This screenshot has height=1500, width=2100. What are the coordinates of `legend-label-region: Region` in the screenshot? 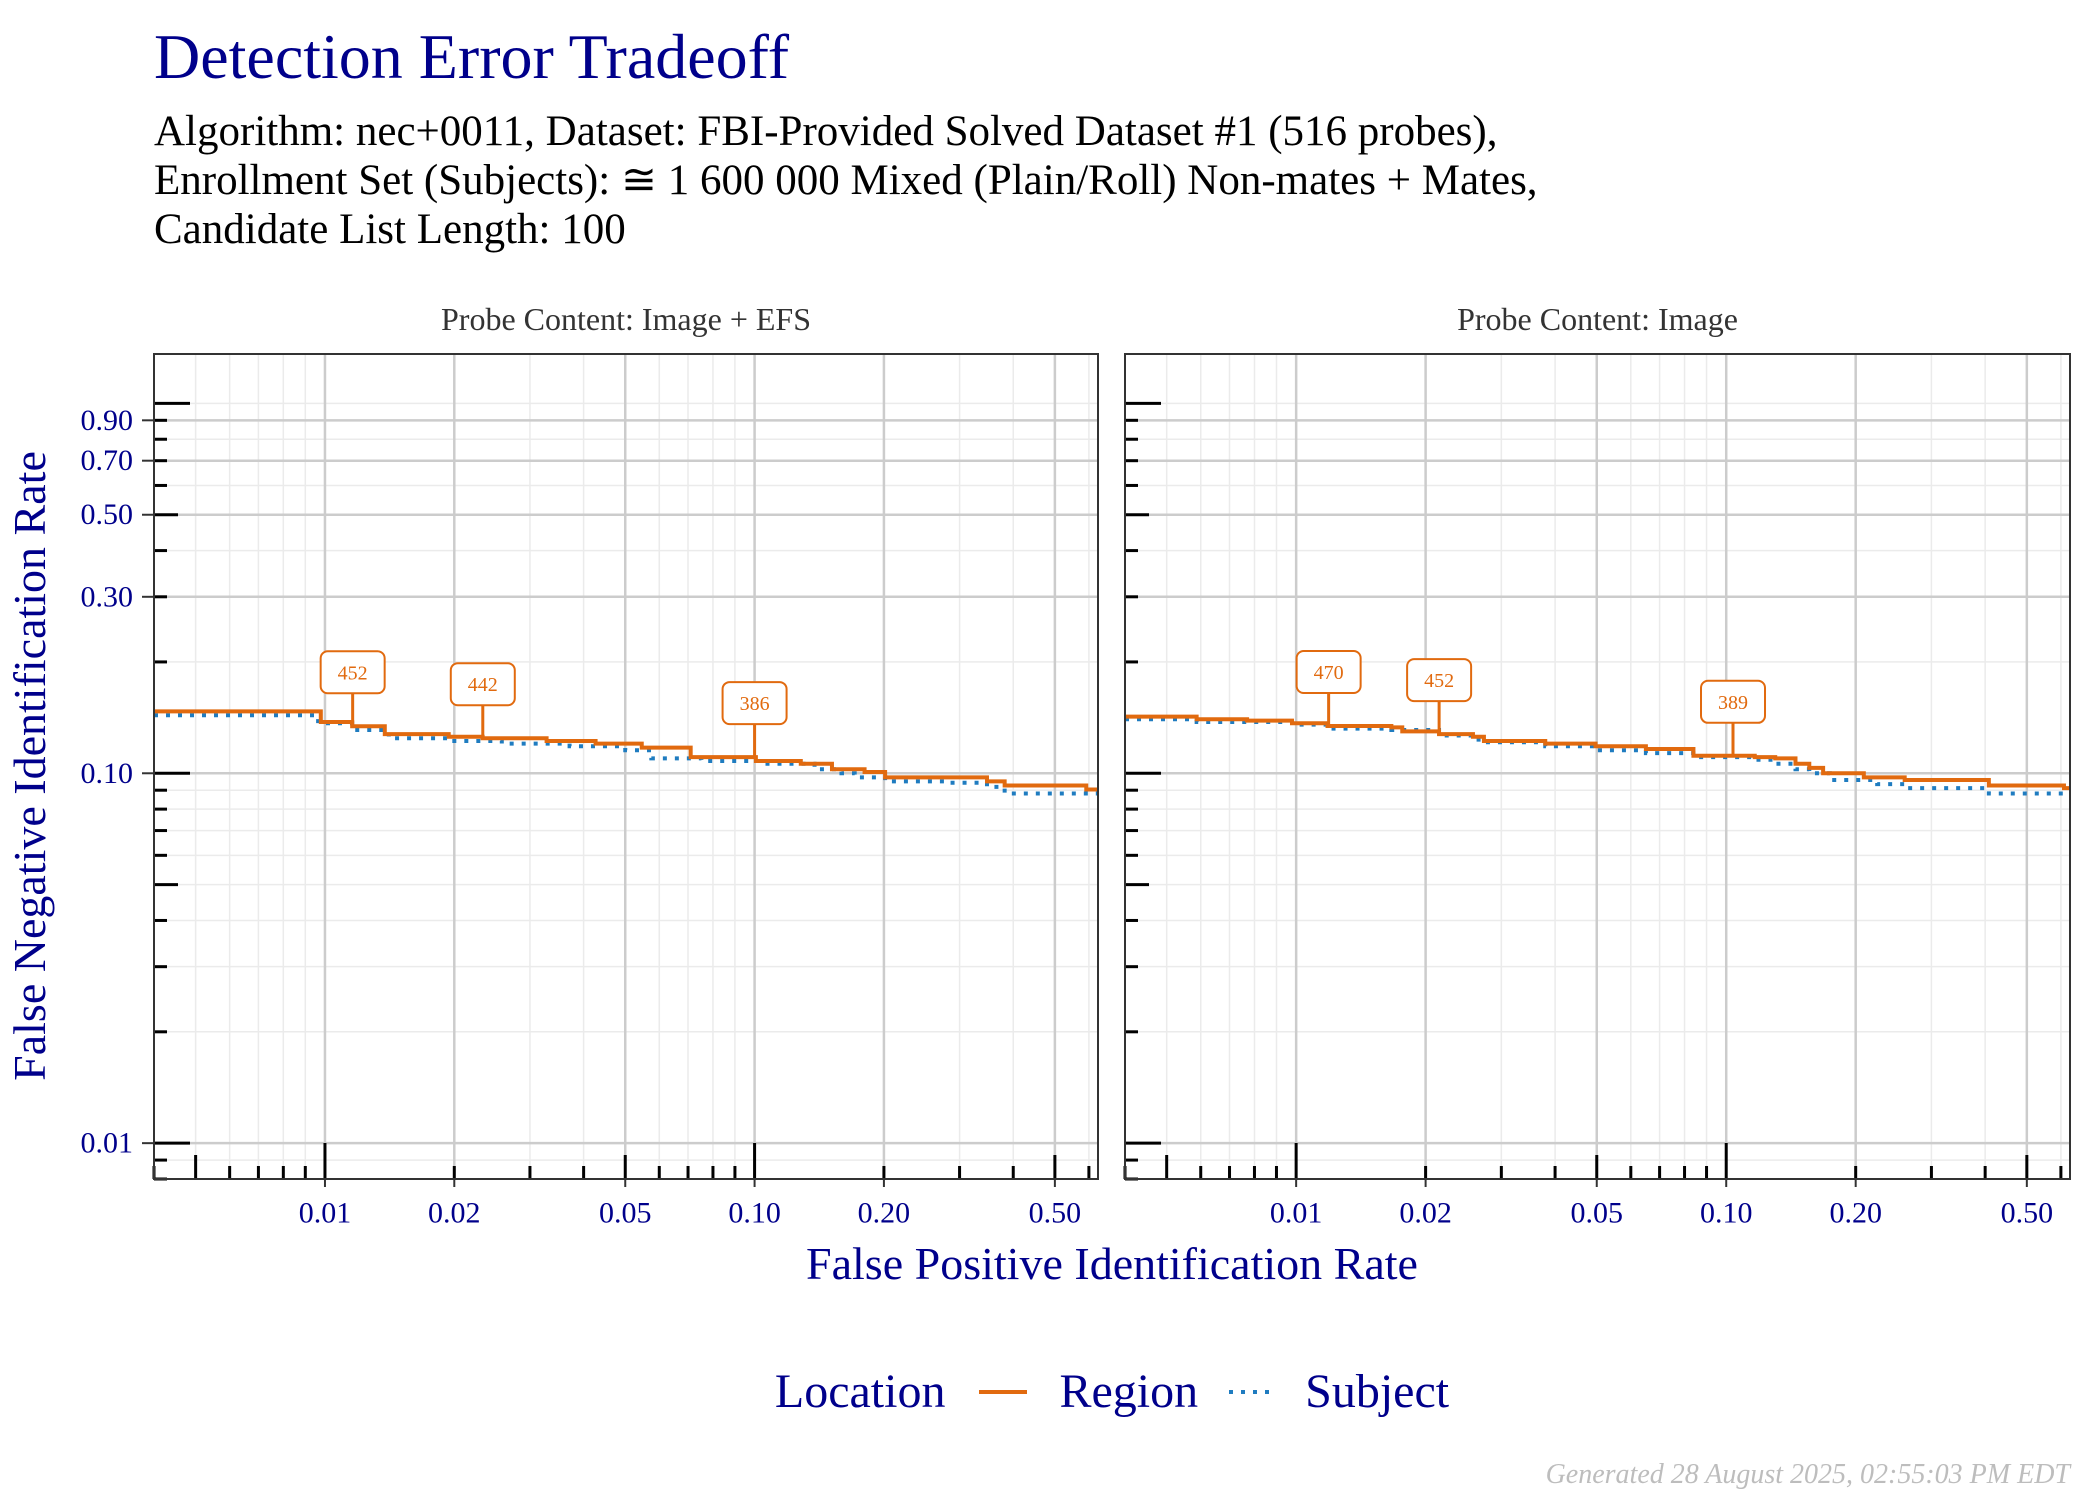 It's located at (1129, 1391).